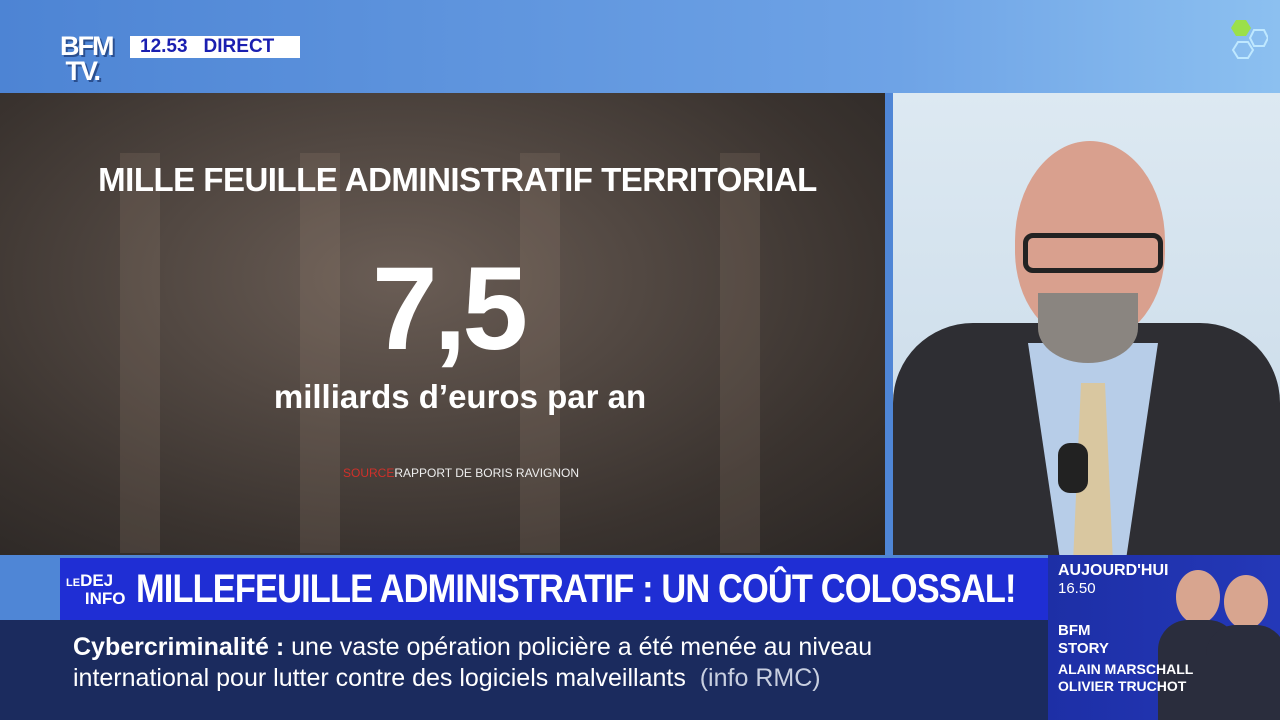 The height and width of the screenshot is (720, 1280). What do you see at coordinates (87, 58) in the screenshot?
I see `channel-logo: BFM TV.` at bounding box center [87, 58].